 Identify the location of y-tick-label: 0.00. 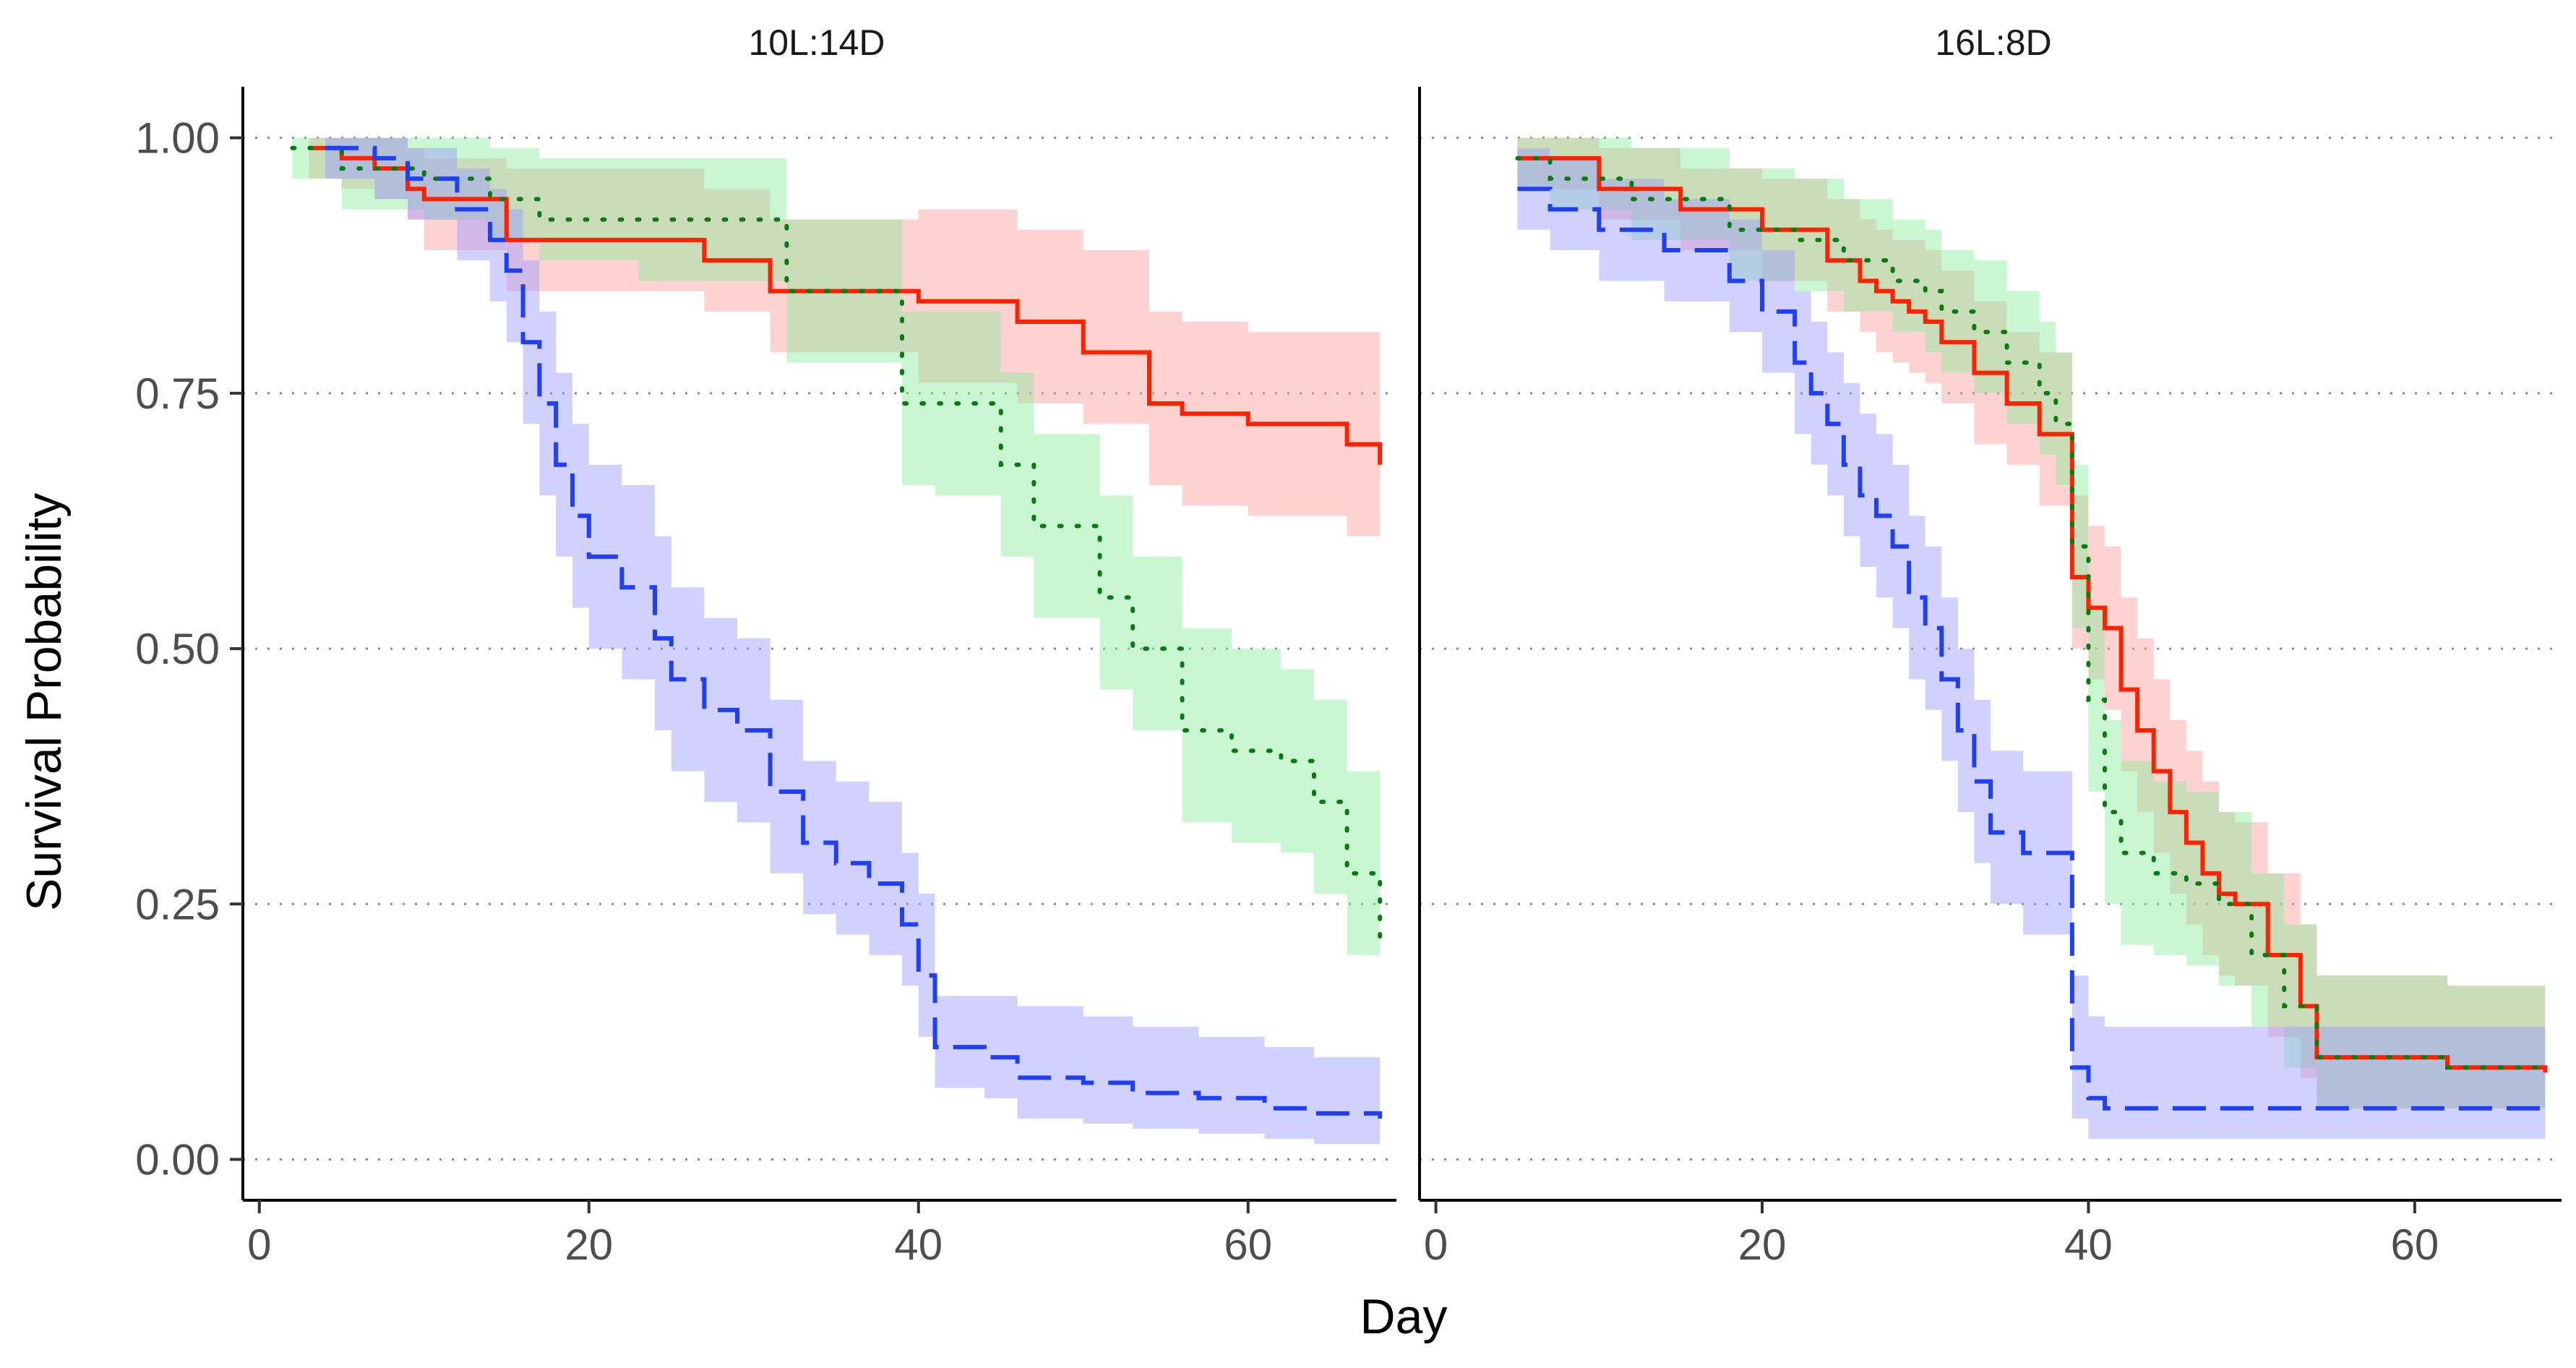
(178, 1159).